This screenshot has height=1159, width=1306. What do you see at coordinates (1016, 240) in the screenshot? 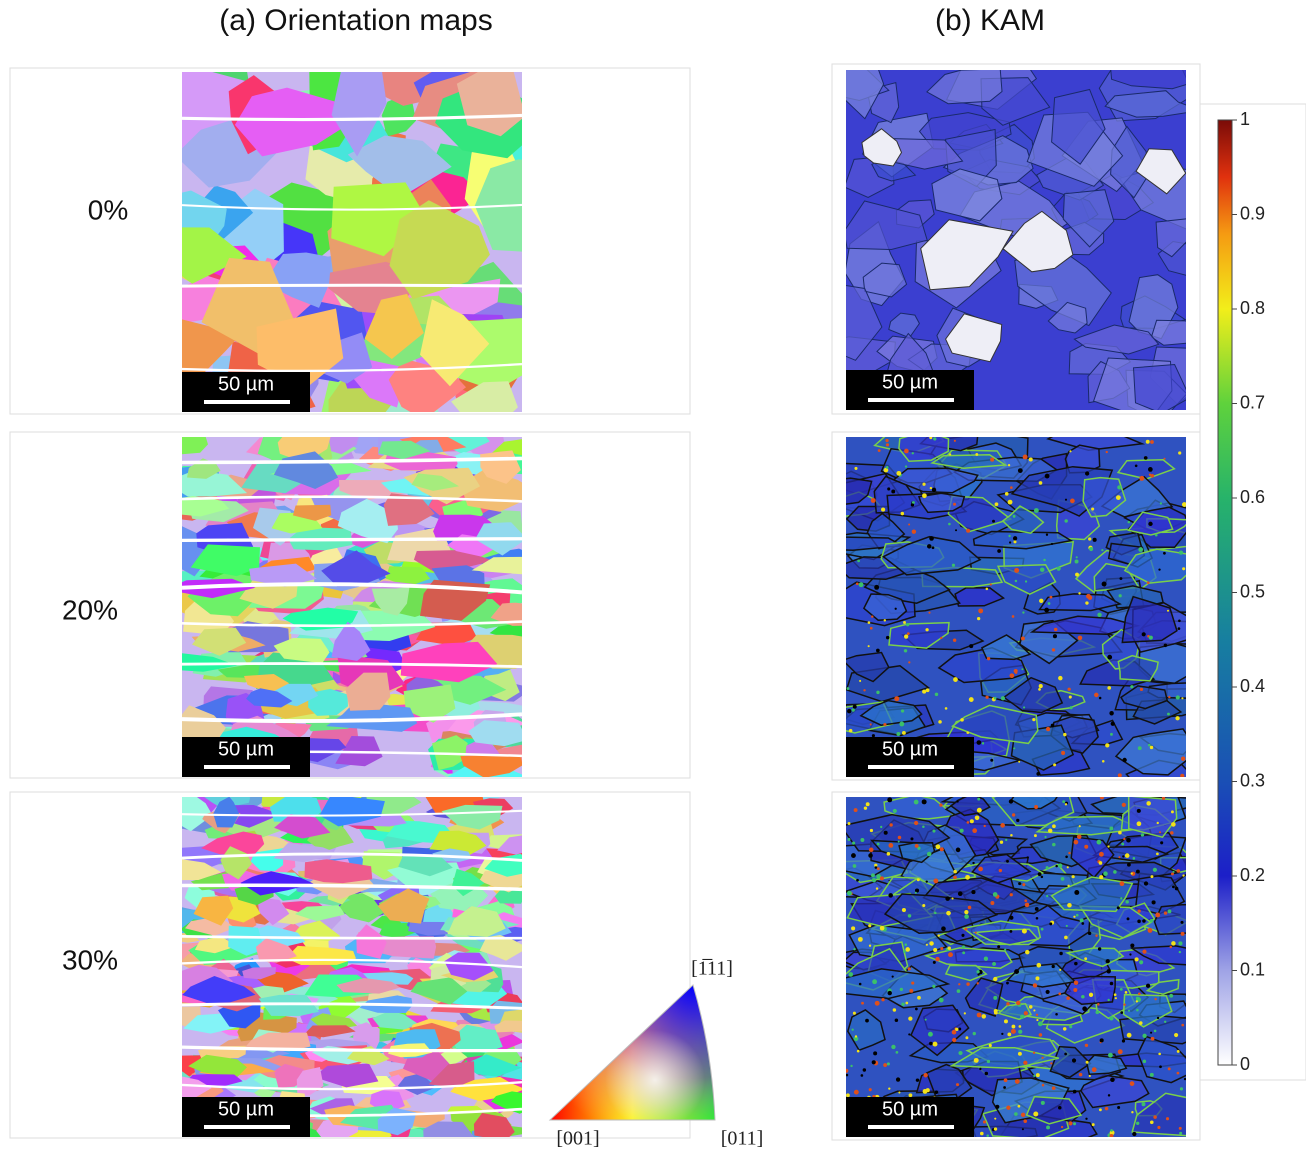
I see `kam-map` at bounding box center [1016, 240].